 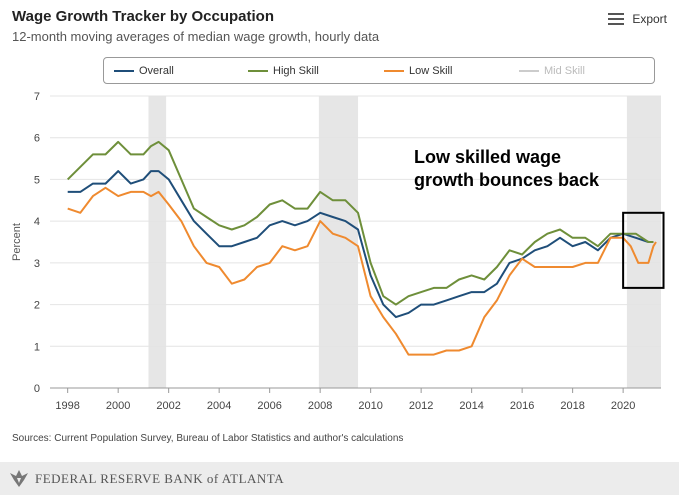 What do you see at coordinates (219, 406) in the screenshot?
I see `x-tick-label: 2004` at bounding box center [219, 406].